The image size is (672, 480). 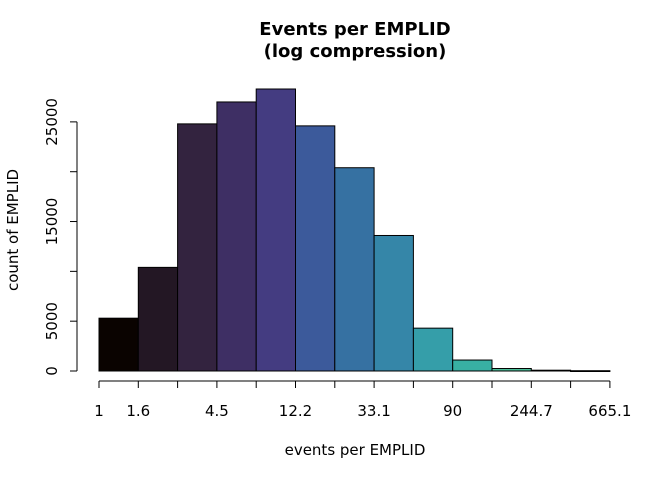 I want to click on x-tick-label: 244.7, so click(x=531, y=411).